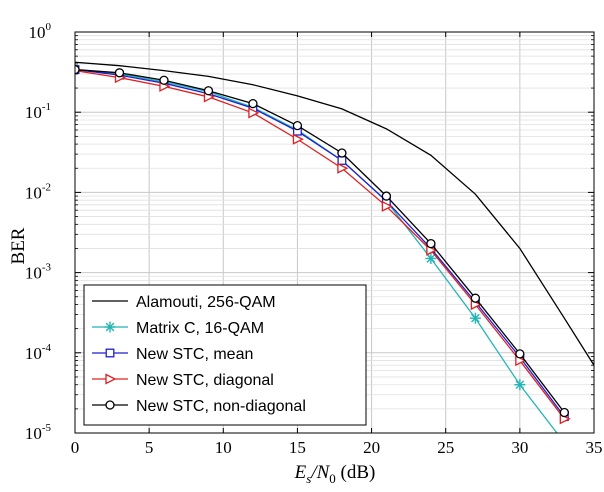  What do you see at coordinates (194, 354) in the screenshot?
I see `legend-label: New STC, mean` at bounding box center [194, 354].